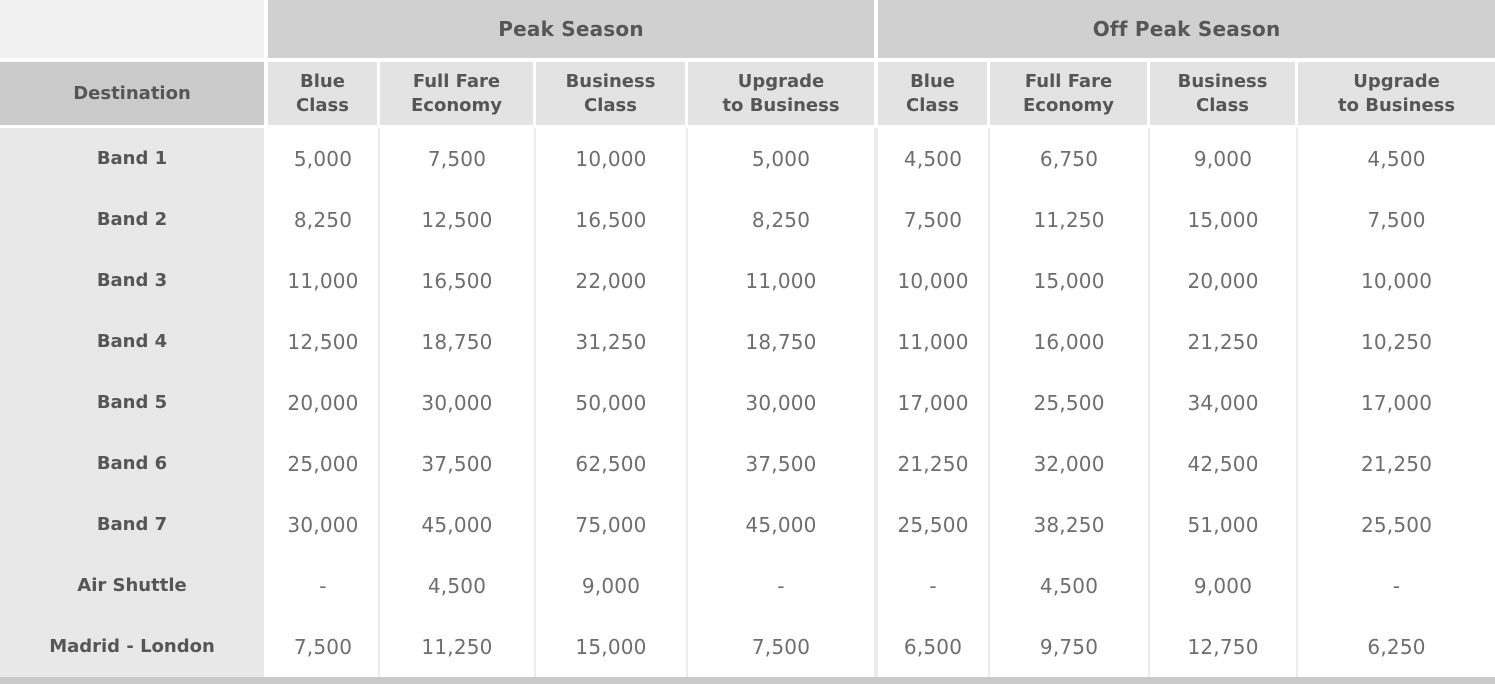 This screenshot has width=1495, height=684. I want to click on table-bottom-border, so click(747, 680).